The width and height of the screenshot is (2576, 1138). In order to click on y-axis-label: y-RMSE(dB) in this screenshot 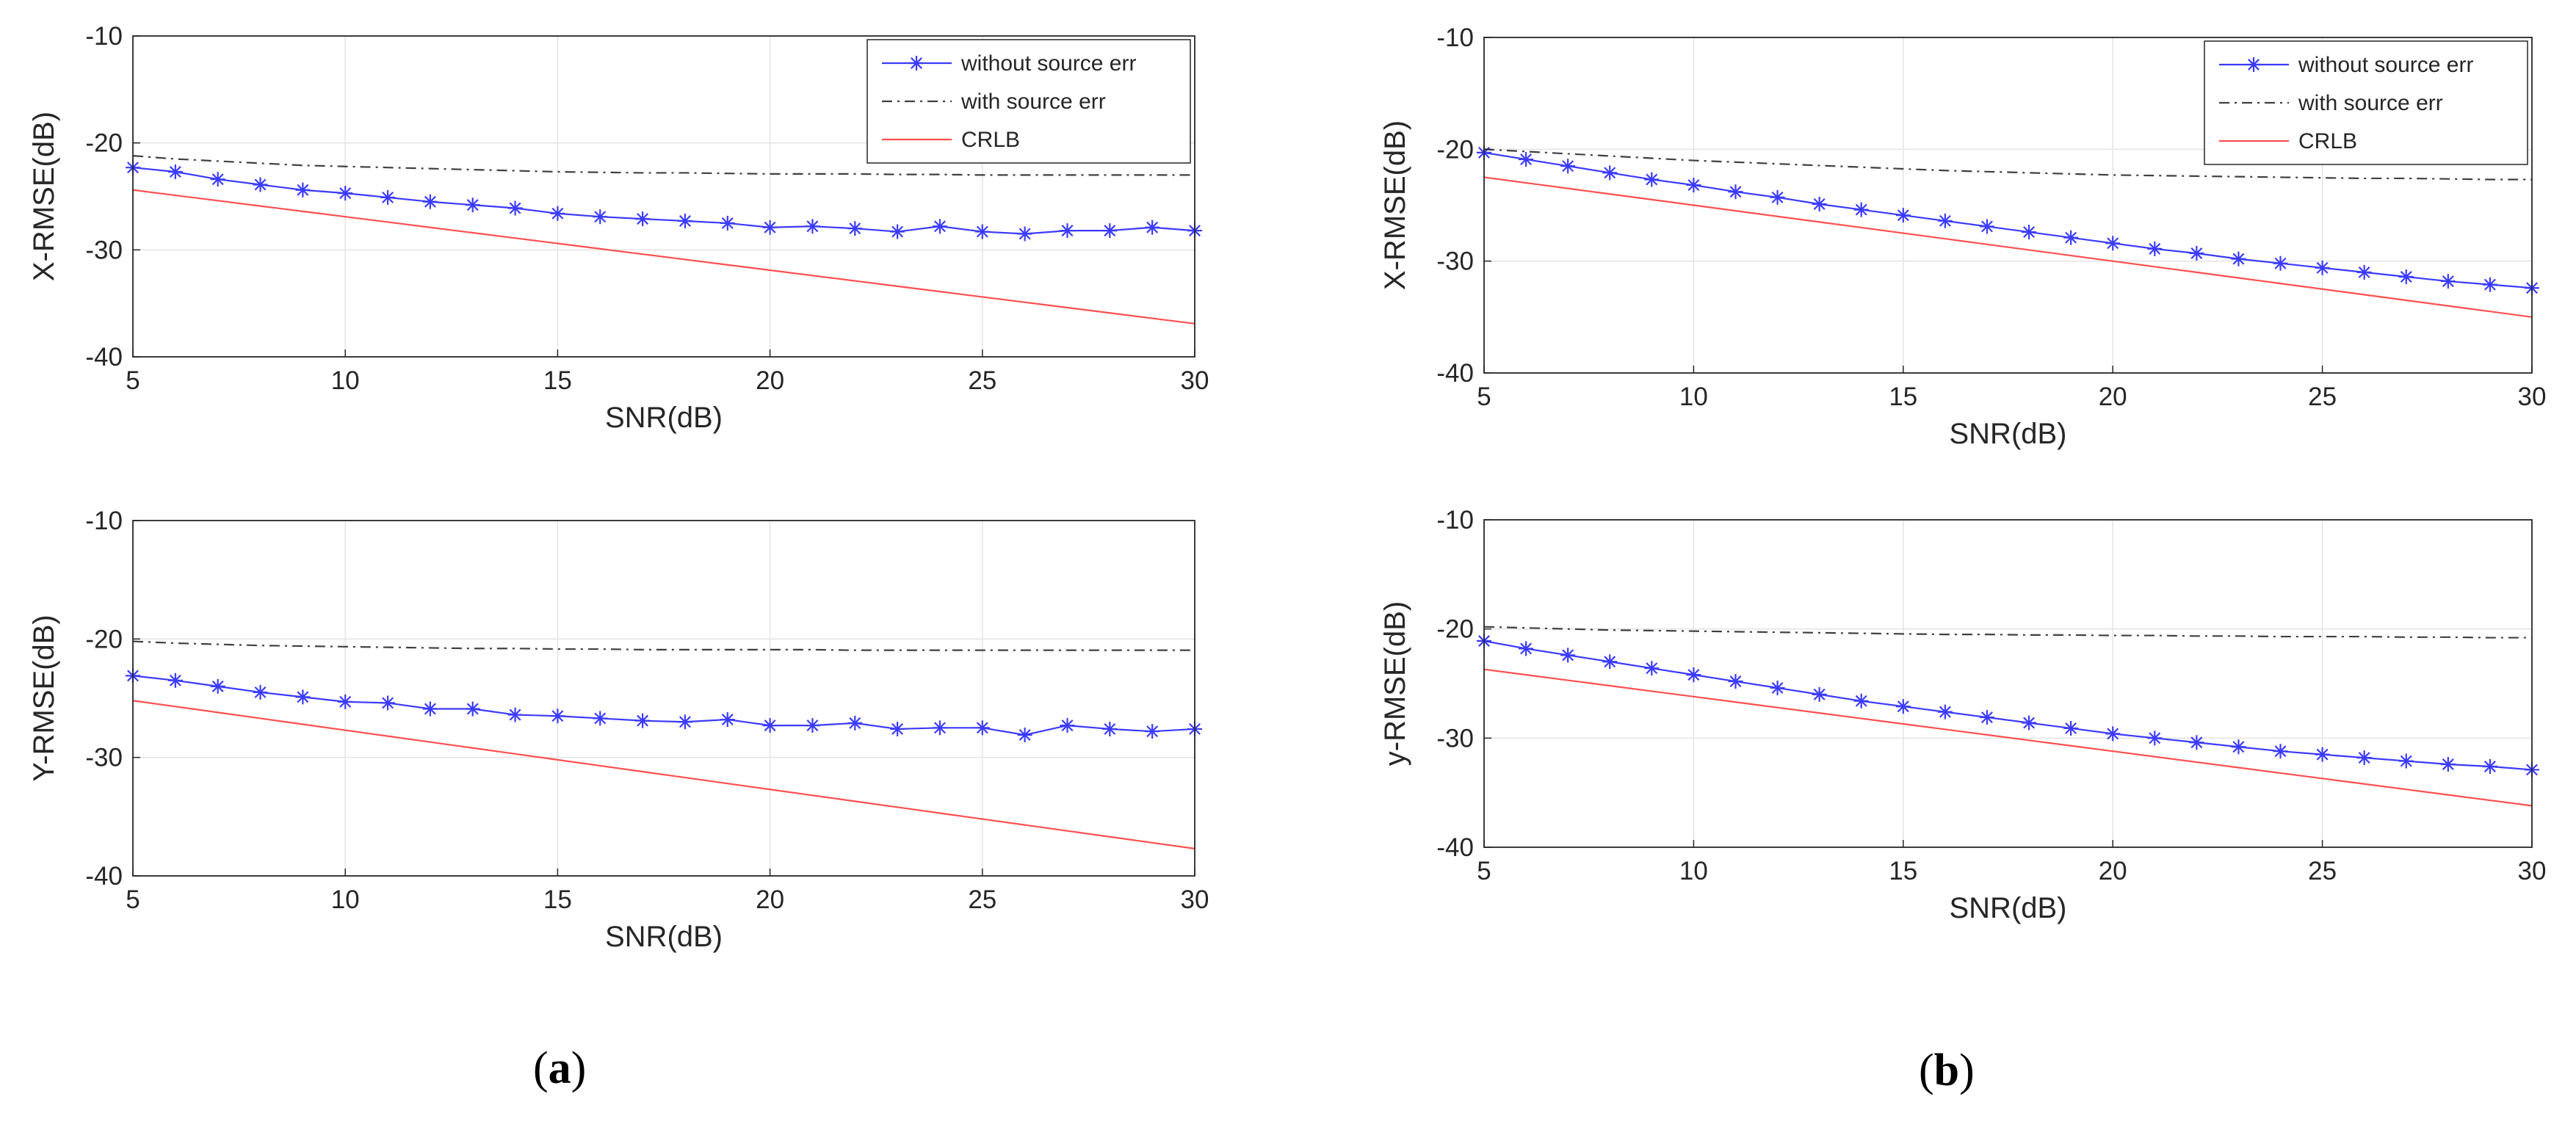, I will do `click(1395, 684)`.